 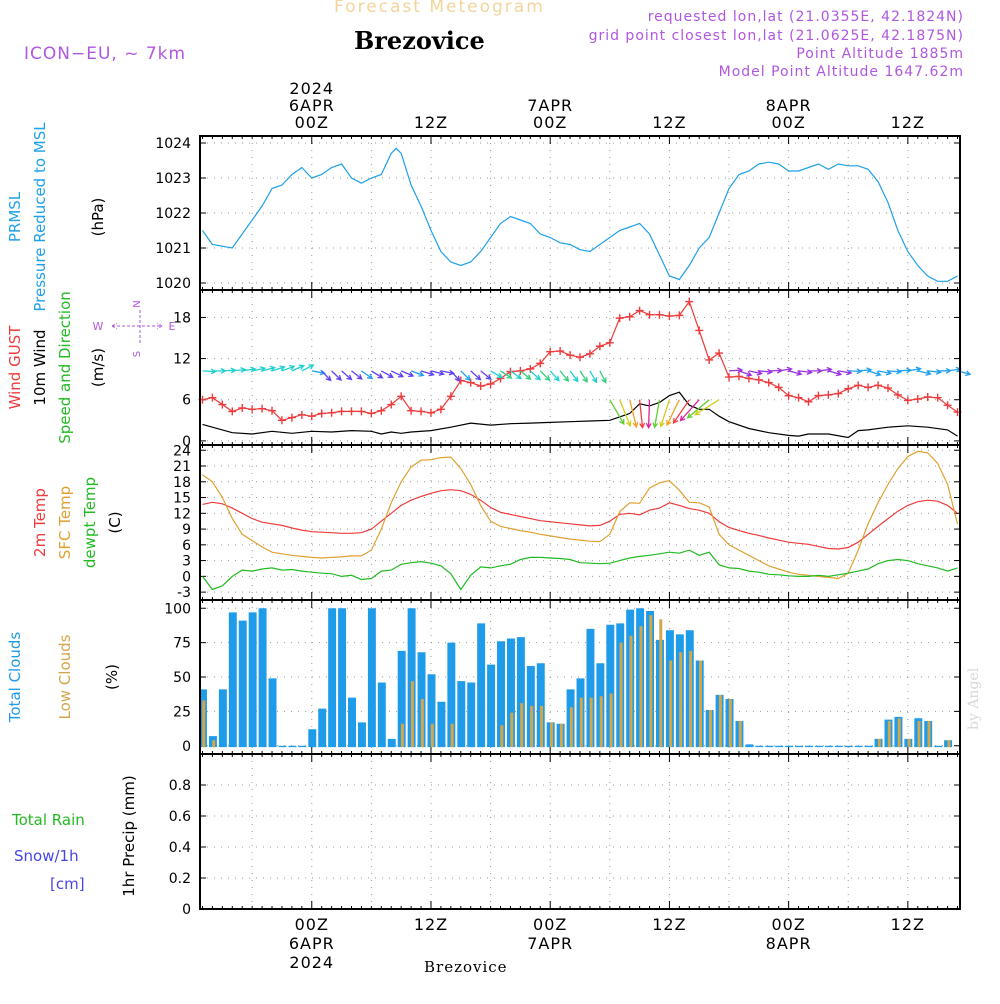 I want to click on top-time-label: 00Z, so click(x=312, y=122).